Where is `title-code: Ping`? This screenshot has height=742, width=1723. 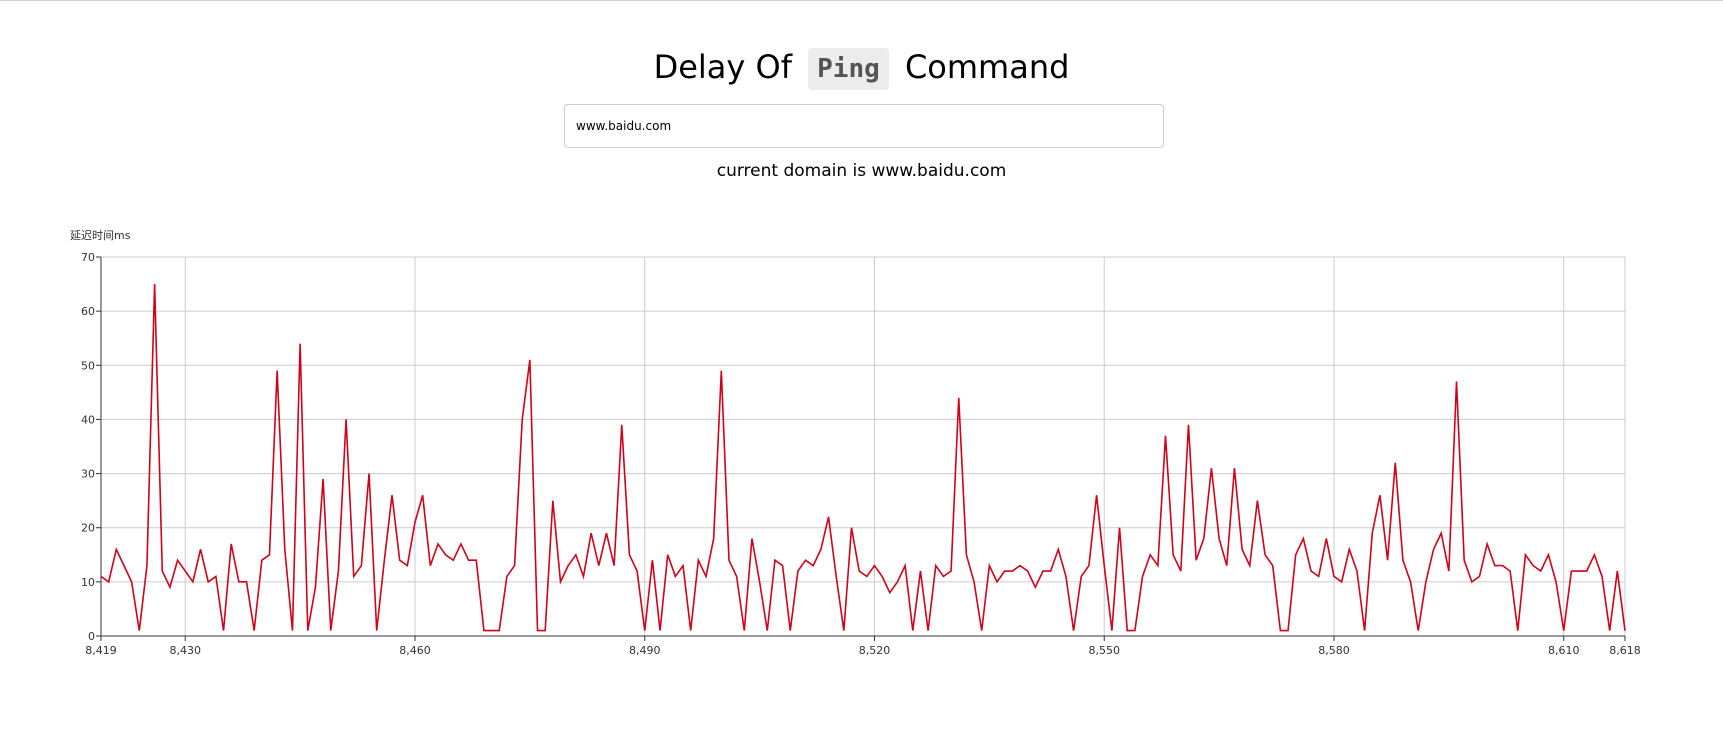 title-code: Ping is located at coordinates (848, 69).